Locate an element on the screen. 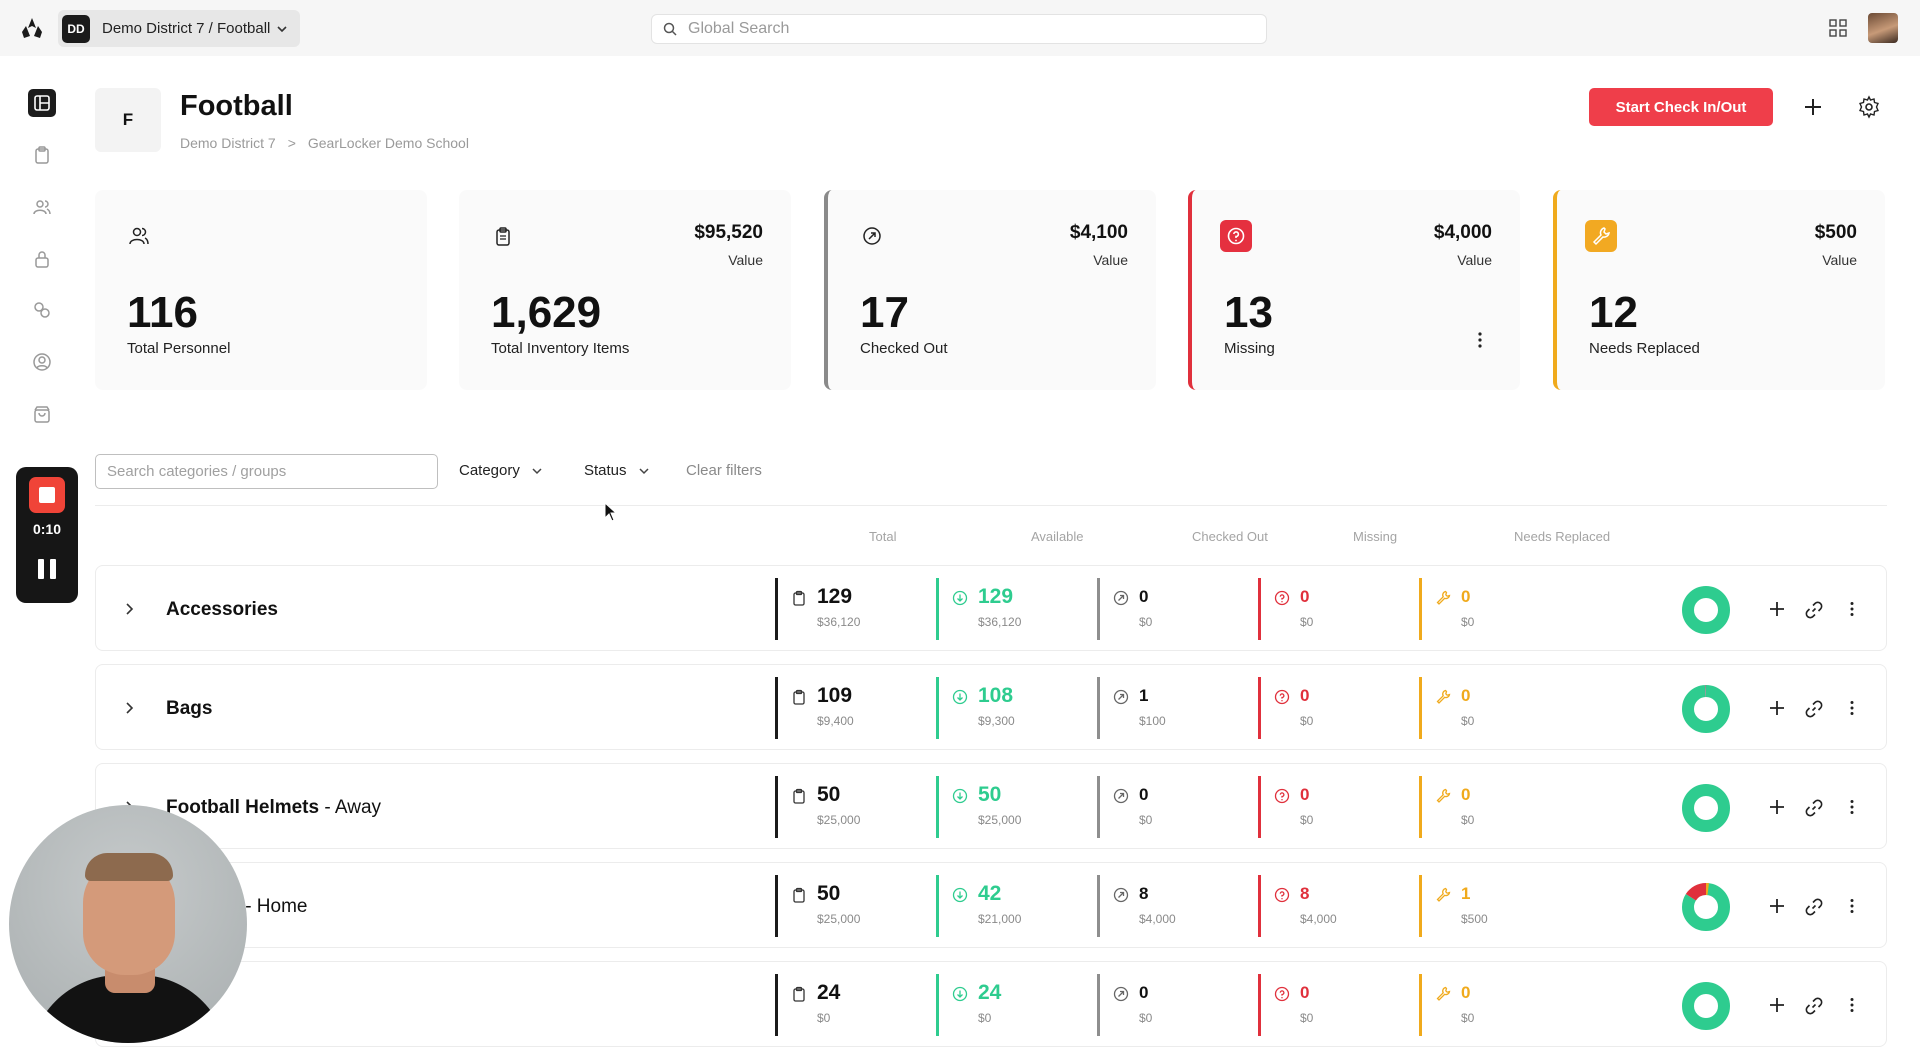  stat-label: Missing is located at coordinates (1249, 348).